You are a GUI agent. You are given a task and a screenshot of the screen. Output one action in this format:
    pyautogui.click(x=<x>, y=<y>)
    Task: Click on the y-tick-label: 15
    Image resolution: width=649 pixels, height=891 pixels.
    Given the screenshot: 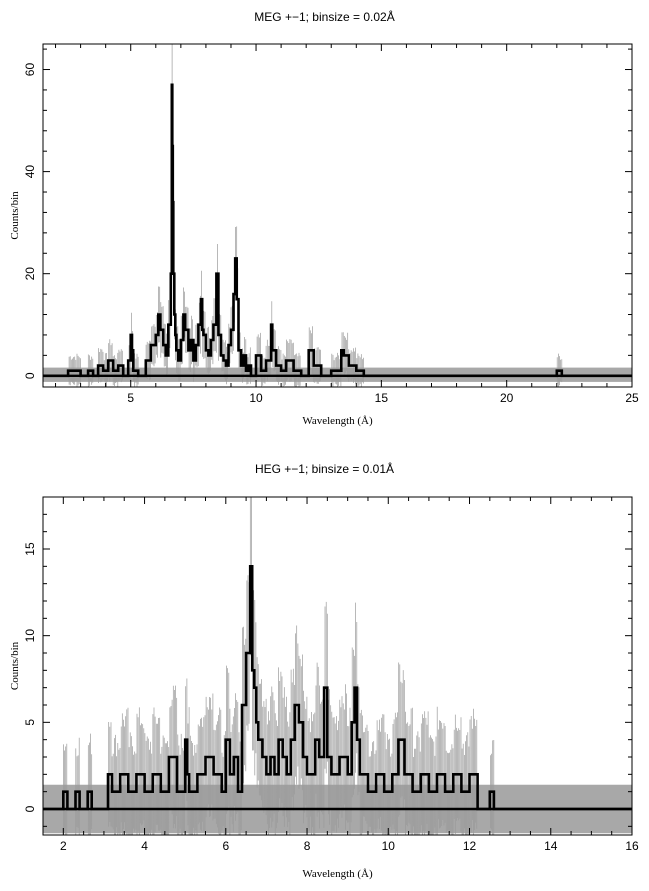 What is the action you would take?
    pyautogui.click(x=30, y=549)
    